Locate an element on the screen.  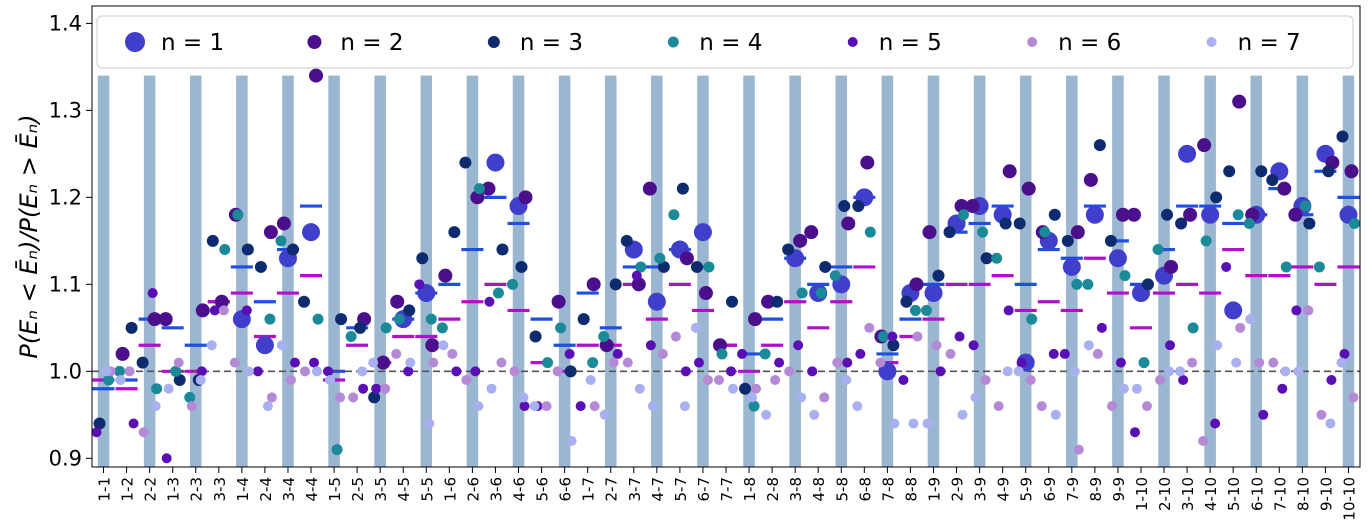
x-tick-label: 6-7 is located at coordinates (704, 489).